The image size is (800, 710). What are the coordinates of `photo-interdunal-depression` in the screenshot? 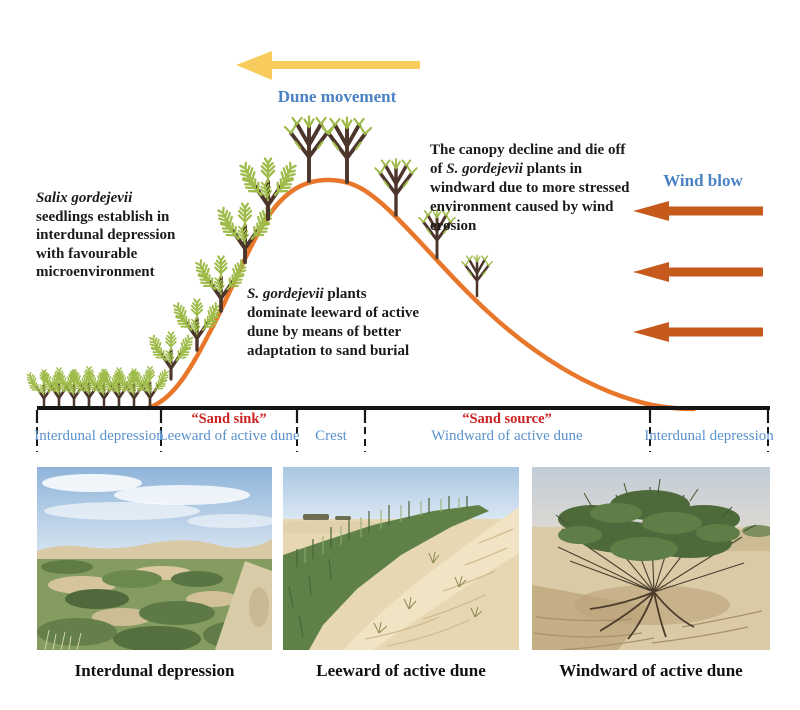 It's located at (154, 558).